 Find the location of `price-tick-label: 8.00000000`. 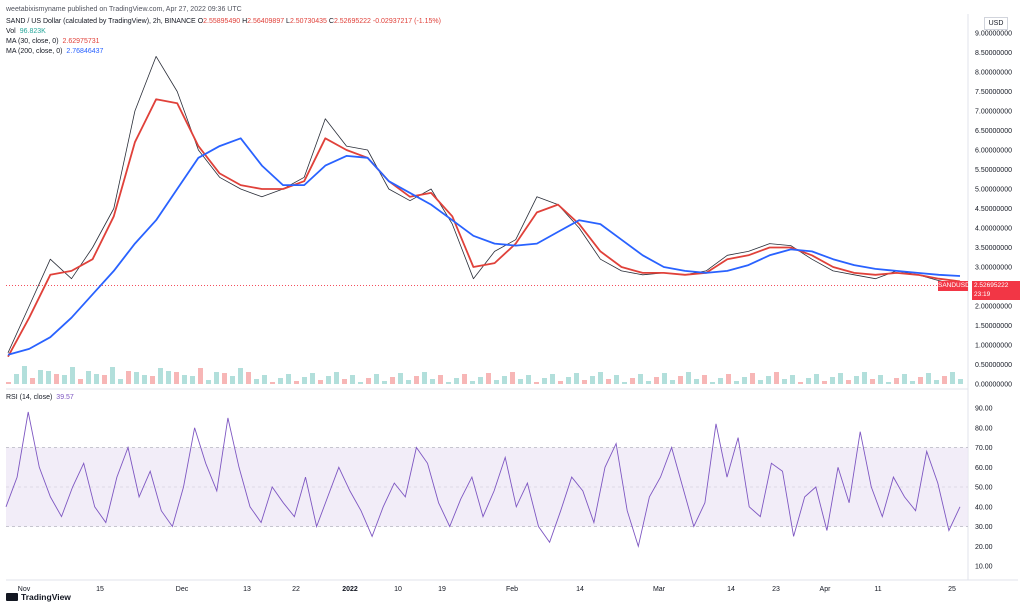

price-tick-label: 8.00000000 is located at coordinates (993, 73).